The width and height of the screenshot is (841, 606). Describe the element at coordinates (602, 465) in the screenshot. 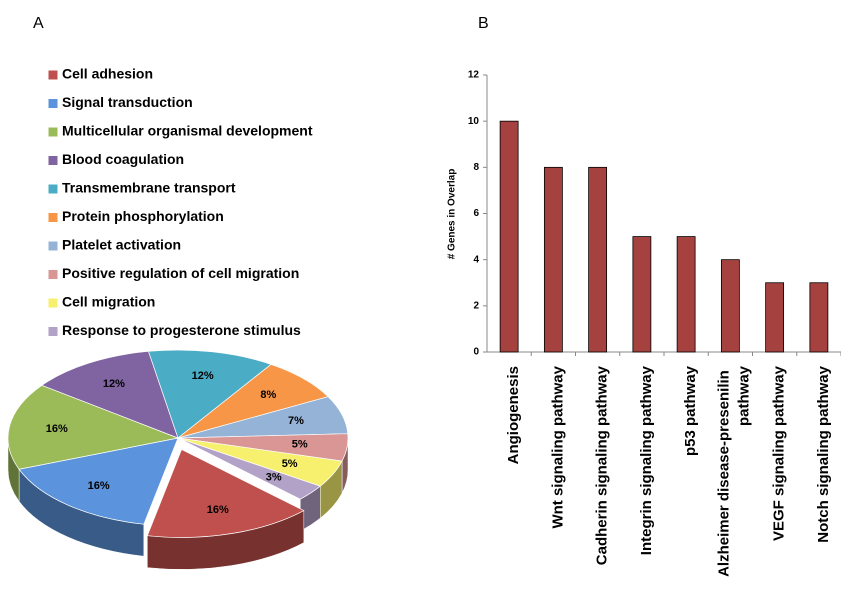

I see `x-tick-label: Cadherin signaling pathway` at that location.